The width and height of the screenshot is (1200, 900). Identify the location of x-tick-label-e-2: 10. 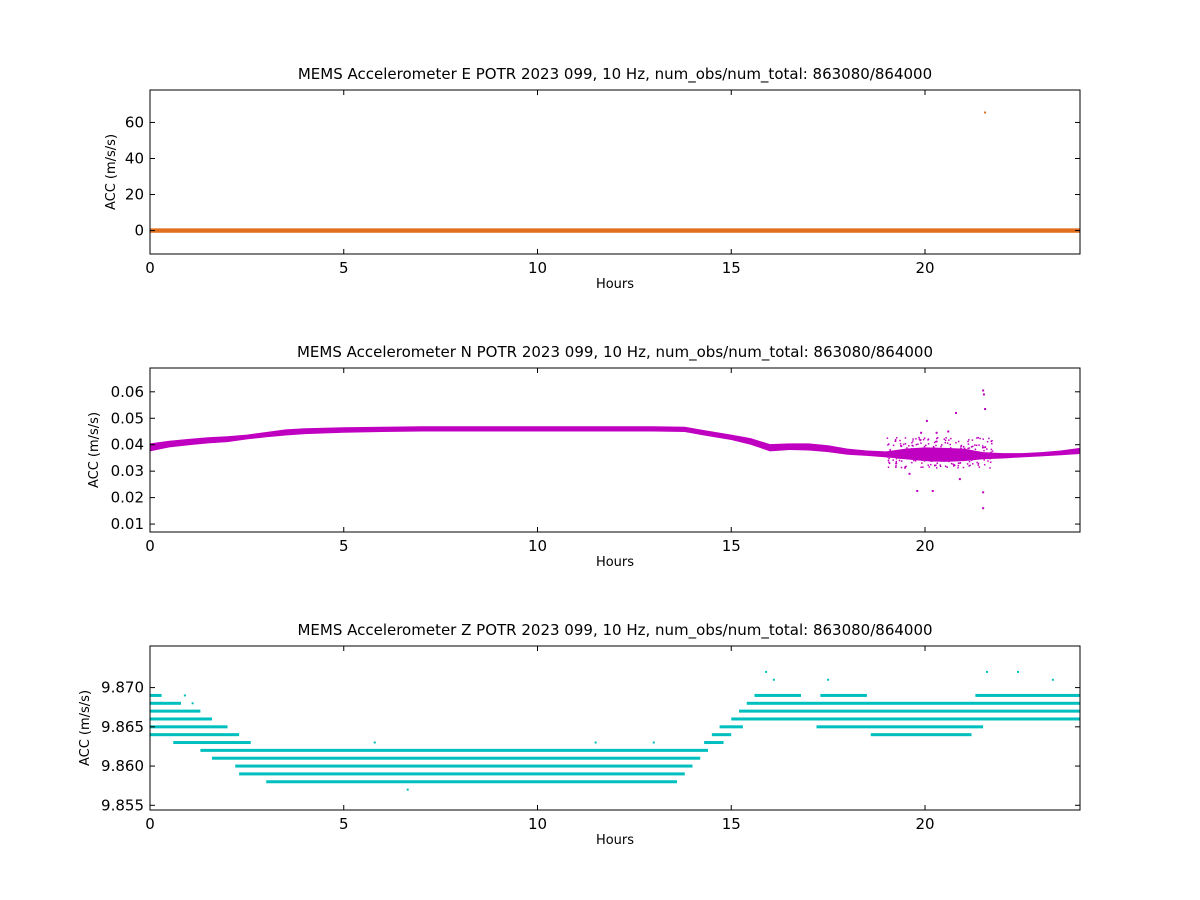
(537, 268).